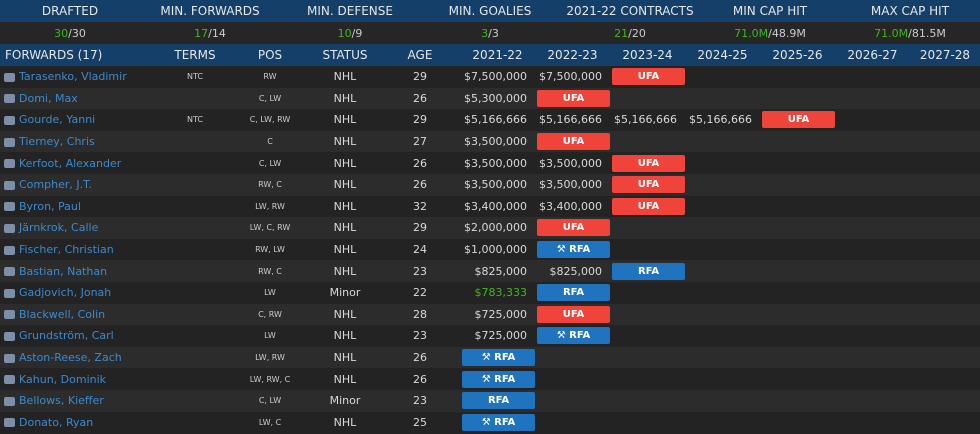 Image resolution: width=980 pixels, height=434 pixels. I want to click on player-name-cell: Bellows, Kieffer, so click(80, 400).